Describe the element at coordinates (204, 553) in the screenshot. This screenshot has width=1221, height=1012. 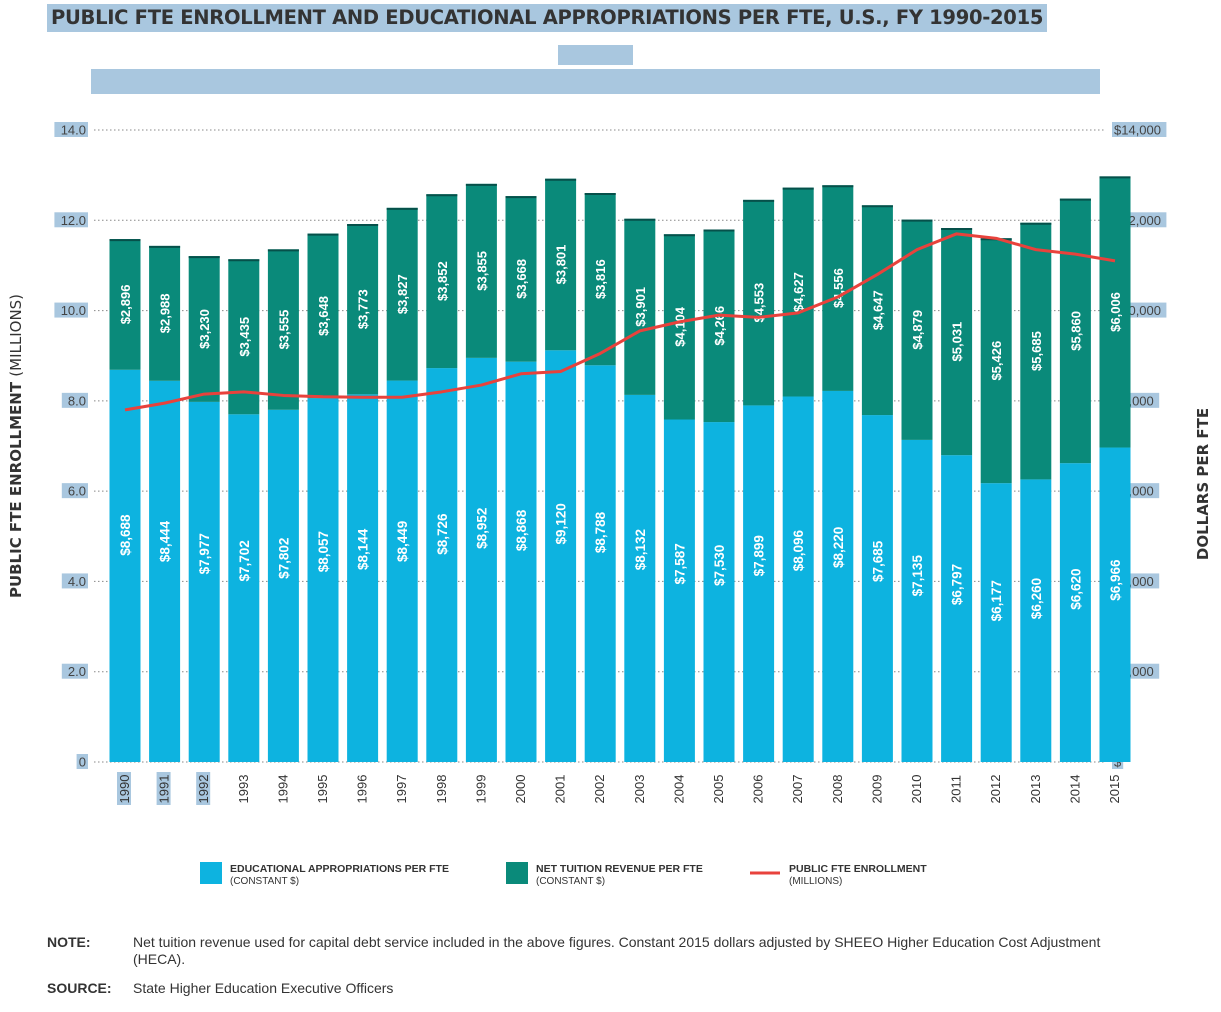
I see `data-label-appropriations: $7,977` at that location.